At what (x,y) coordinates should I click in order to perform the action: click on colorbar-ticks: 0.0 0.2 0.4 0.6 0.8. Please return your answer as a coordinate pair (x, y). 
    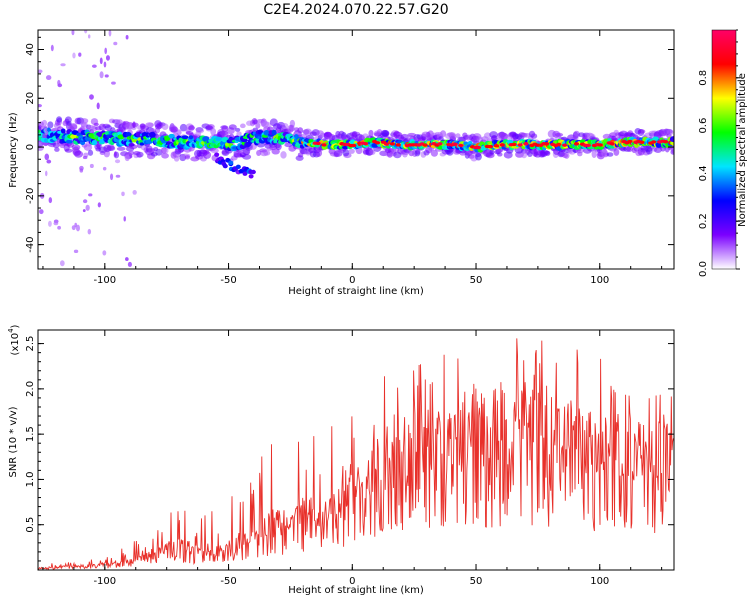
    Looking at the image, I should click on (719, 153).